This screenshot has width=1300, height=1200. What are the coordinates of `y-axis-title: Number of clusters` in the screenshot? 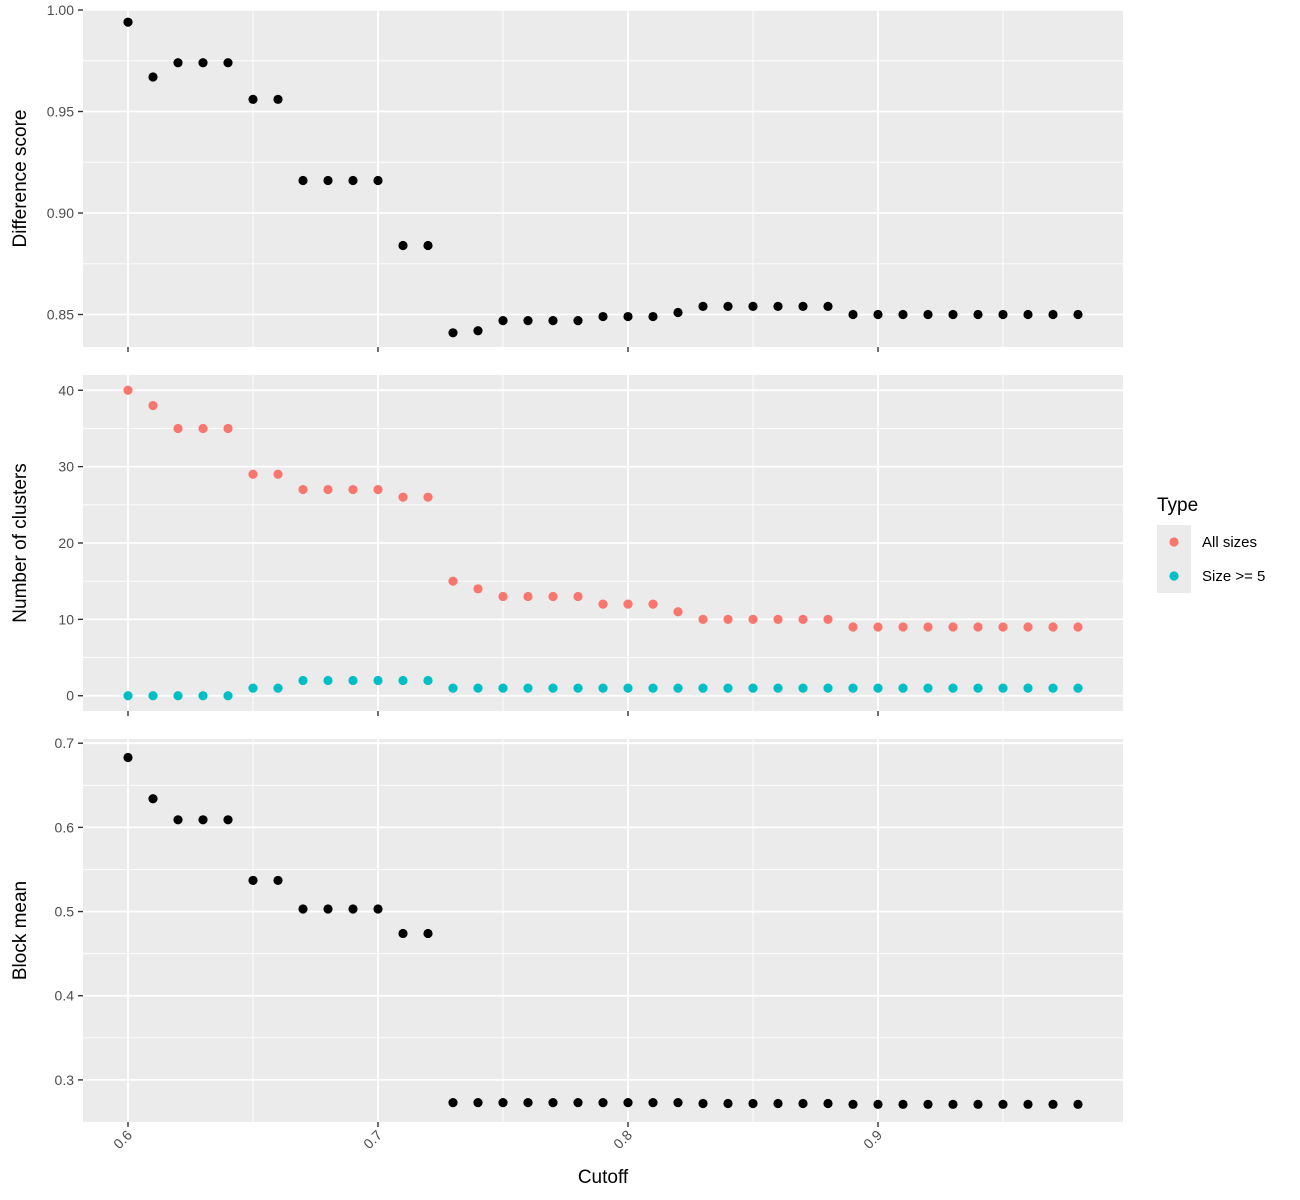 It's located at (20, 542).